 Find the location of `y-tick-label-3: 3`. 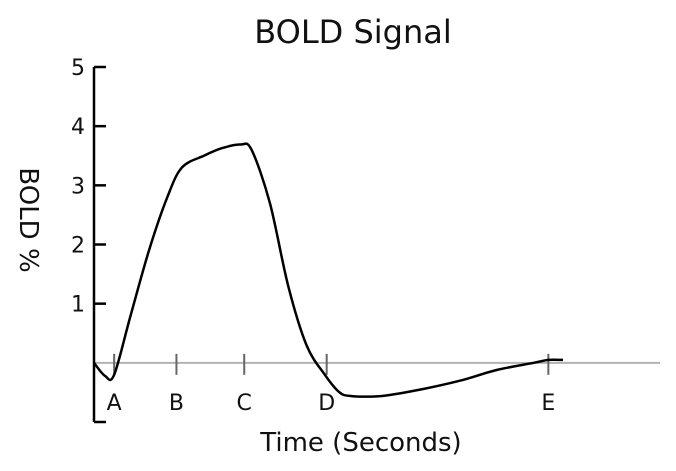

y-tick-label-3: 3 is located at coordinates (78, 186).